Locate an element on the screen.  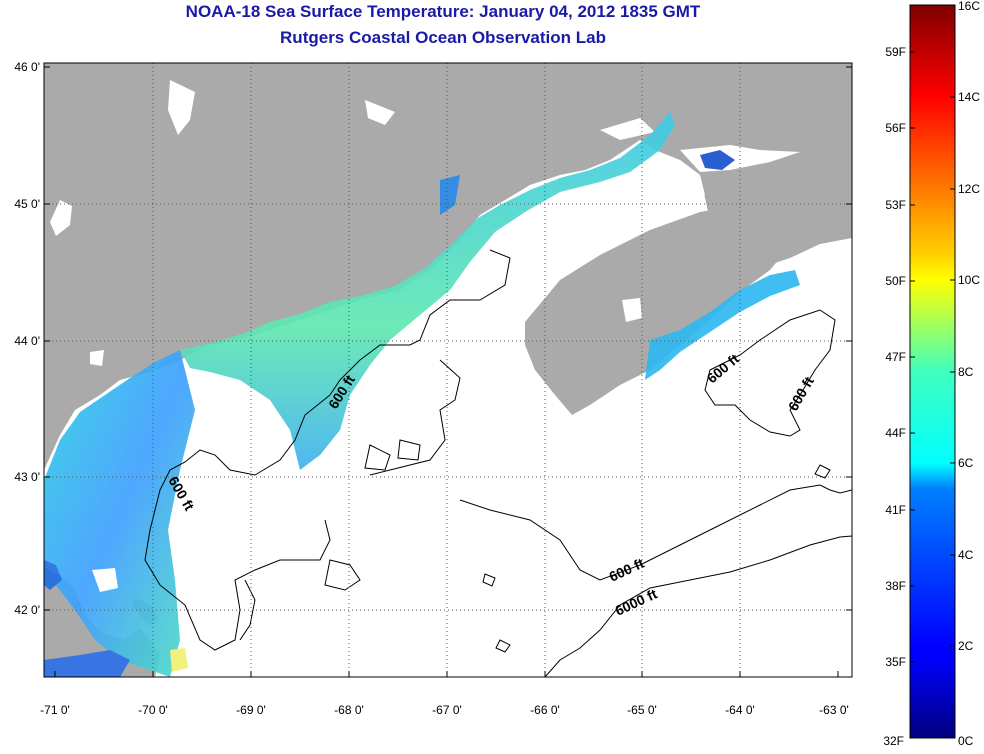
colorbar-celsius-label: 6C is located at coordinates (966, 463).